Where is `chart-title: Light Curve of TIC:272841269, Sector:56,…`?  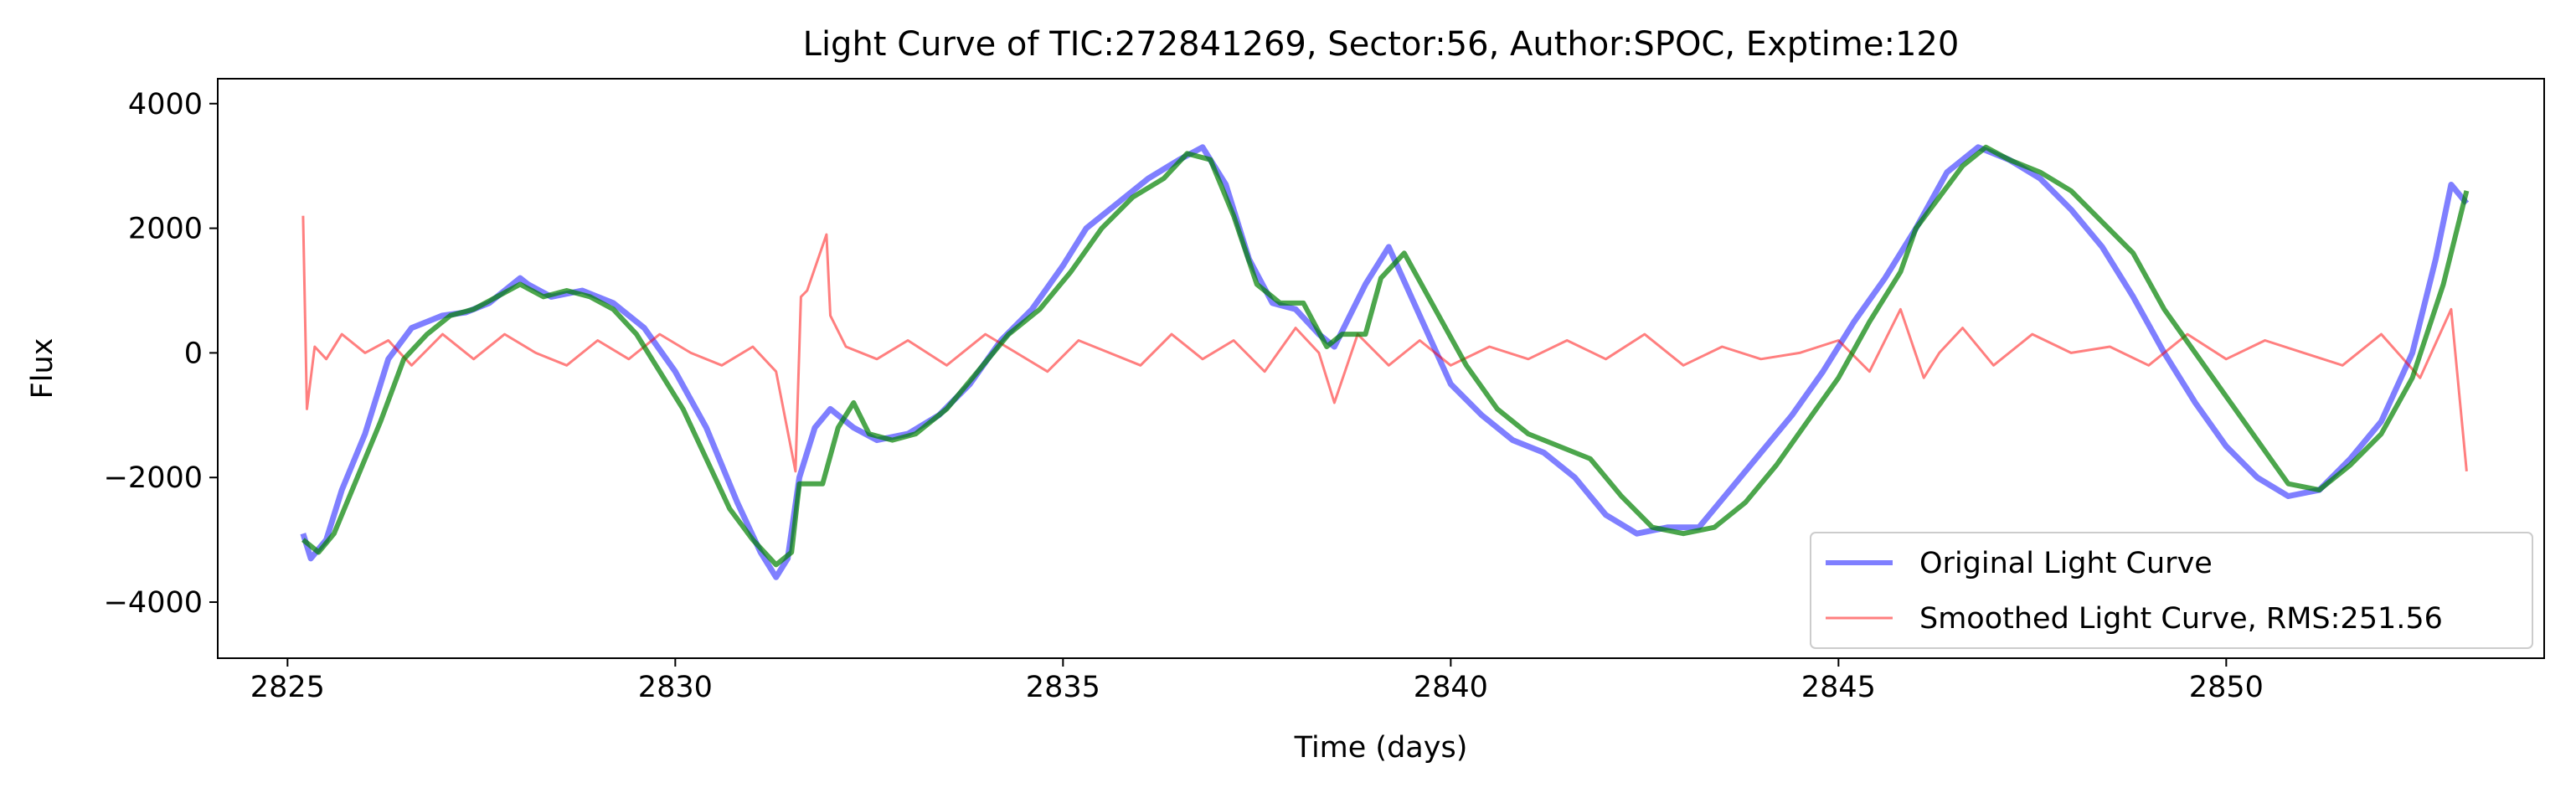
chart-title: Light Curve of TIC:272841269, Sector:56,… is located at coordinates (1381, 44).